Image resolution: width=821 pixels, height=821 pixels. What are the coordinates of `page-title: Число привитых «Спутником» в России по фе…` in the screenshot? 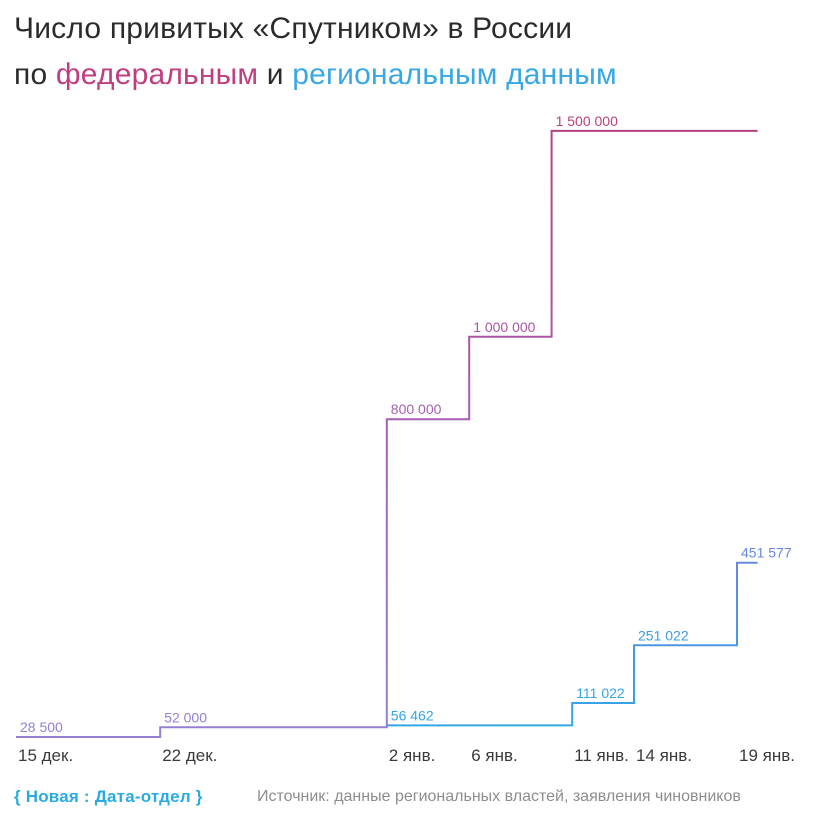 It's located at (315, 52).